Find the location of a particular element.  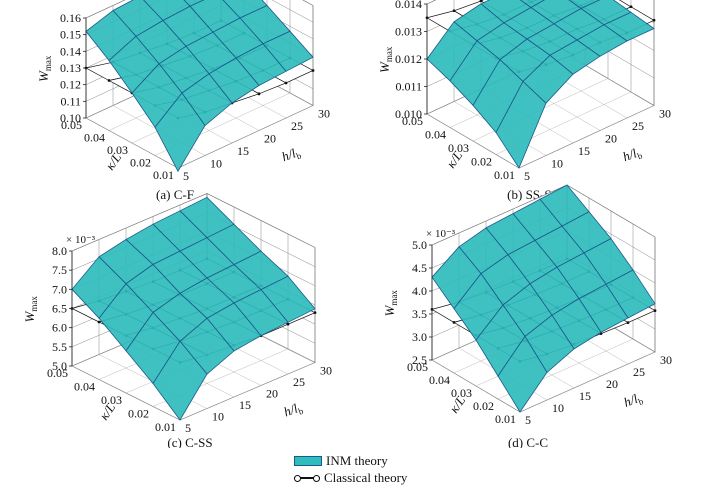

panel-caption: (a) C-F is located at coordinates (175, 194).